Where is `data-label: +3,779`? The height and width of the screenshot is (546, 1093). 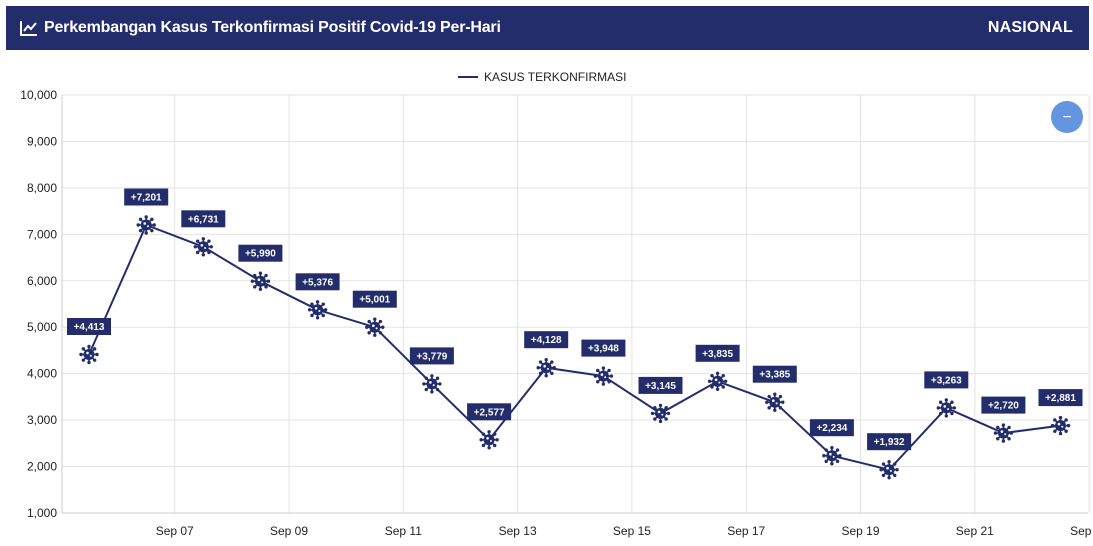
data-label: +3,779 is located at coordinates (431, 356).